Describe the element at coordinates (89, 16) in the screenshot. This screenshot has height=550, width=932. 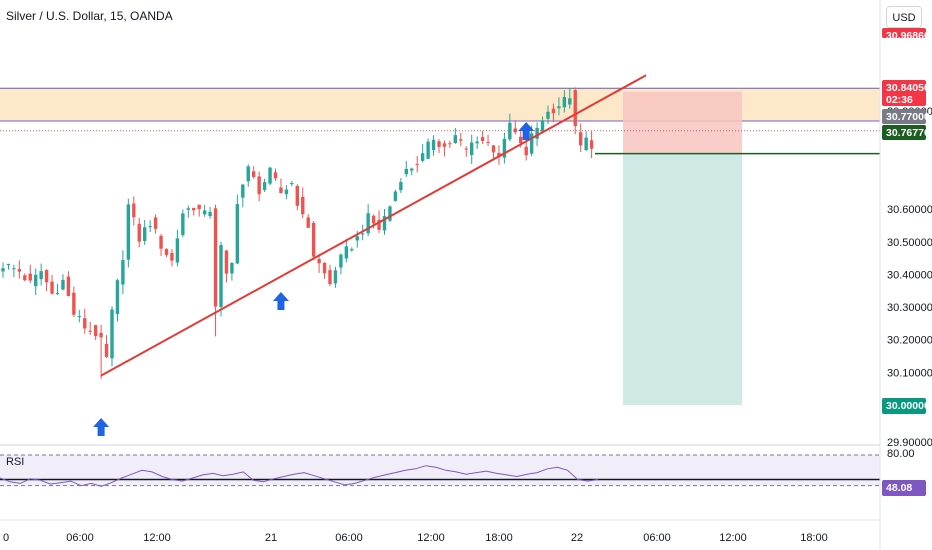
I see `chart-title: Silver / U.S. Dollar, 15, OANDA` at that location.